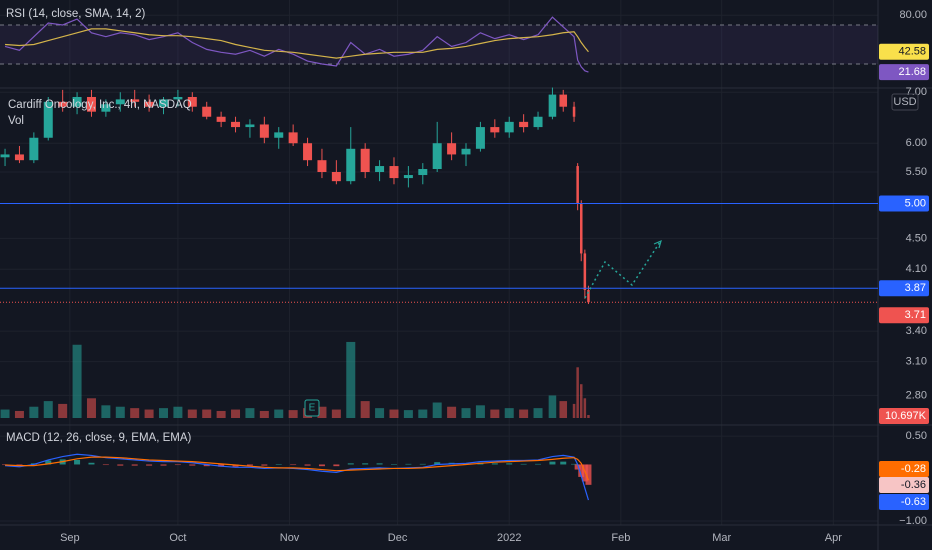  Describe the element at coordinates (913, 521) in the screenshot. I see `y-tick-label: −1.00` at that location.